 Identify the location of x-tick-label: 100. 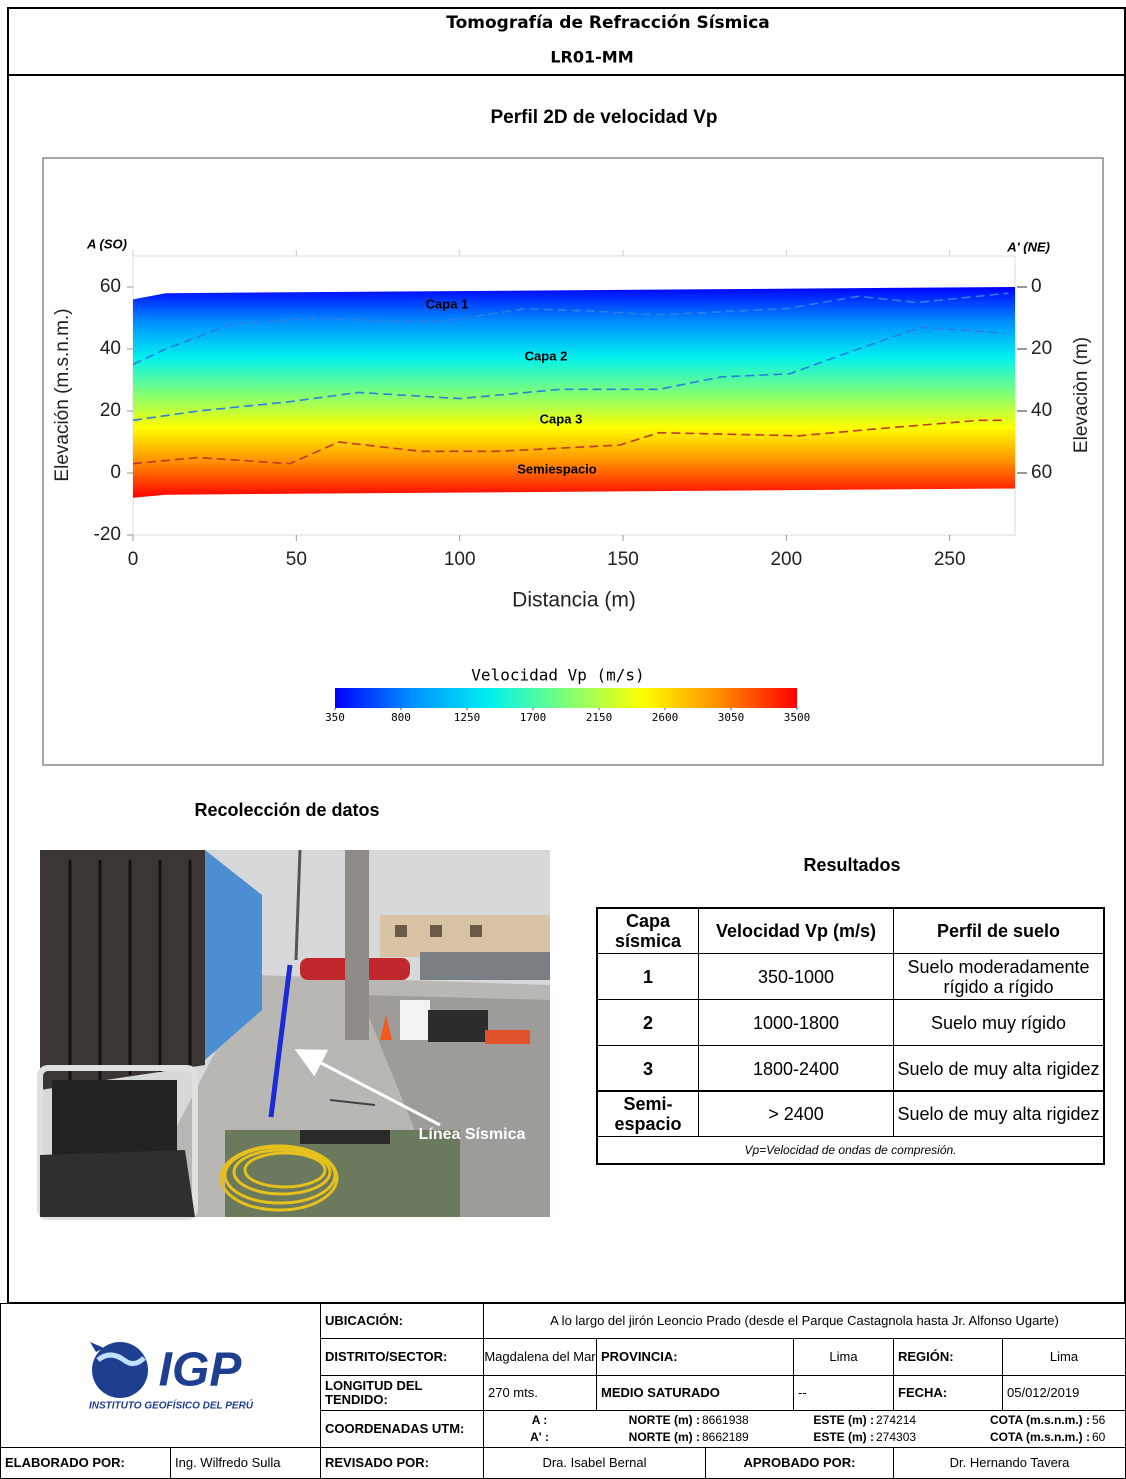
(460, 559).